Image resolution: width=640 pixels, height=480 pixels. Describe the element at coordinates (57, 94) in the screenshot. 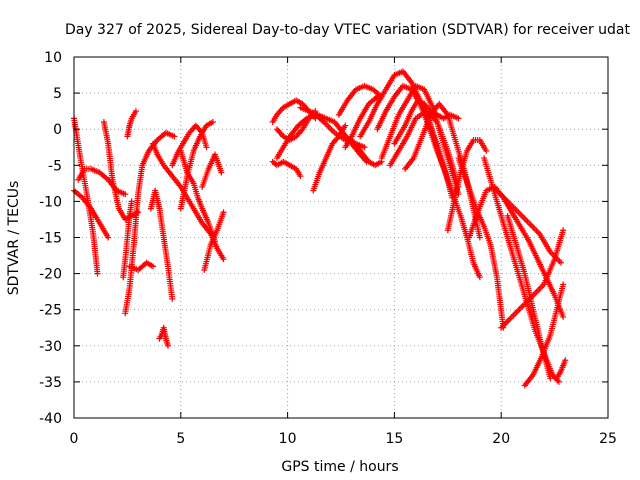

I see `y-tick-label: 5` at that location.